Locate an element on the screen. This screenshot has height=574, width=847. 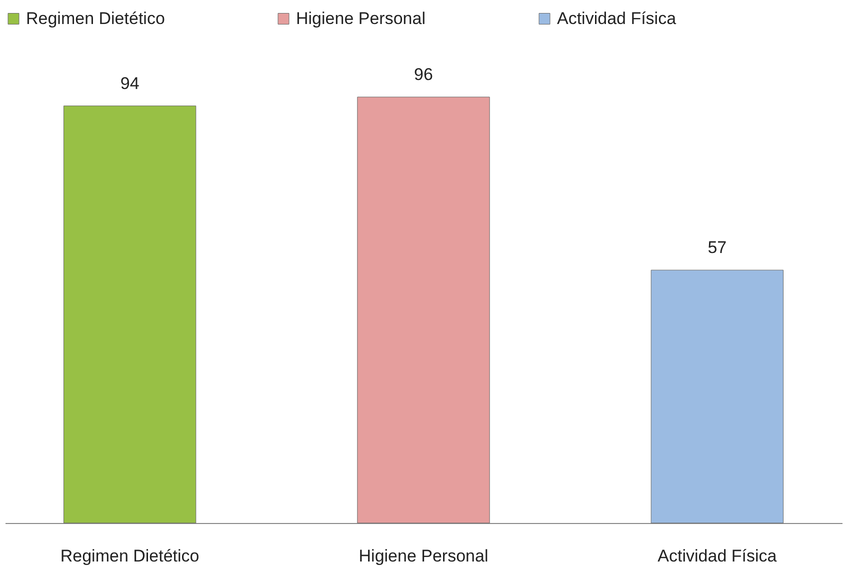
legend-label: Actividad Física is located at coordinates (617, 18).